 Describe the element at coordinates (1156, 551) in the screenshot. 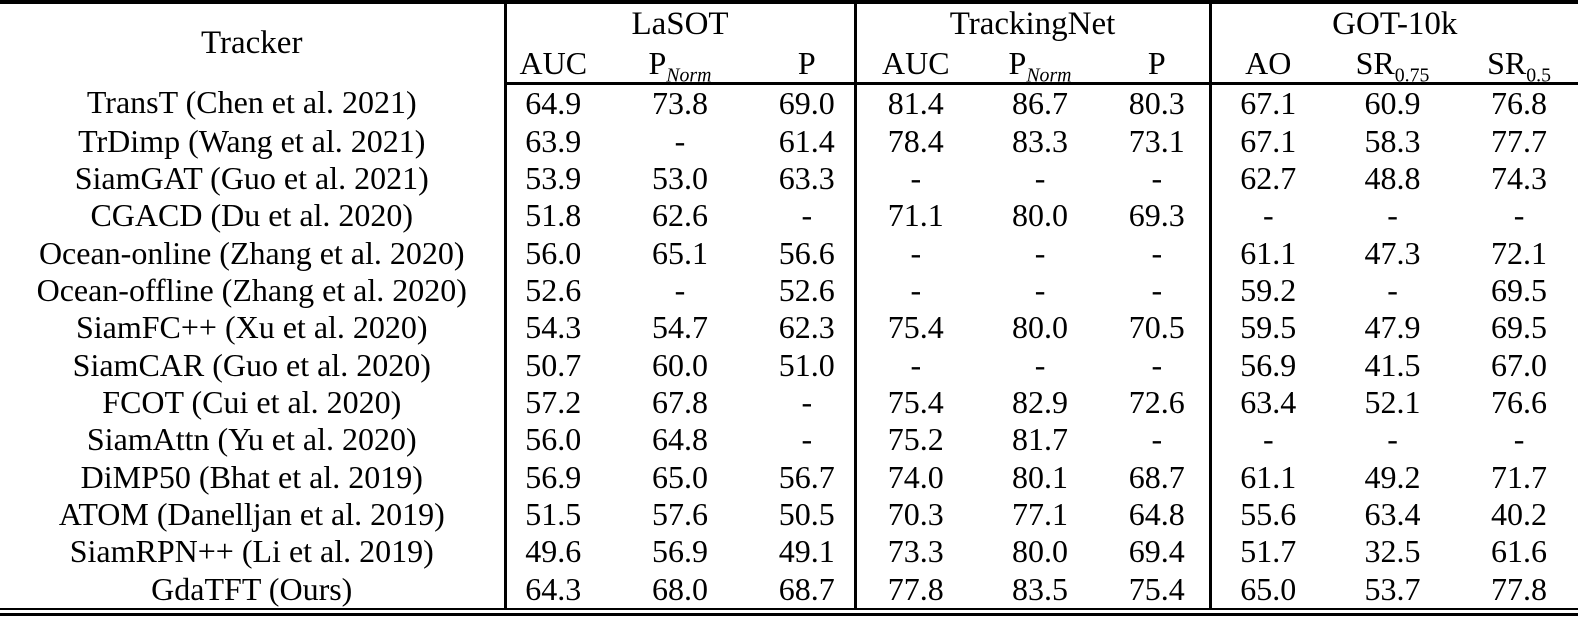

I see `metric-value-cell: 69.4` at that location.